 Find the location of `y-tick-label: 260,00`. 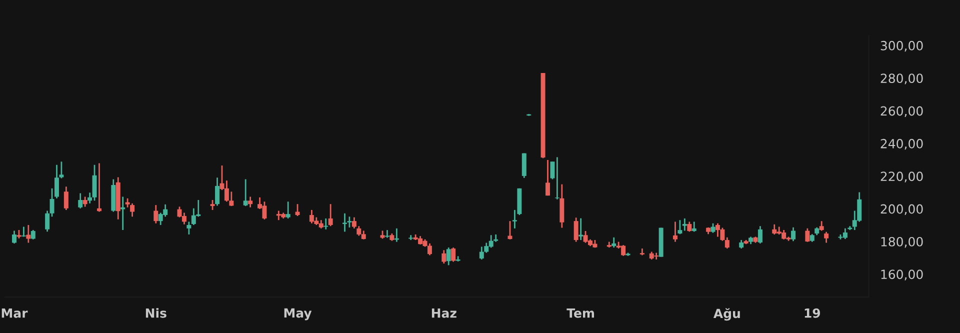

y-tick-label: 260,00 is located at coordinates (901, 111).